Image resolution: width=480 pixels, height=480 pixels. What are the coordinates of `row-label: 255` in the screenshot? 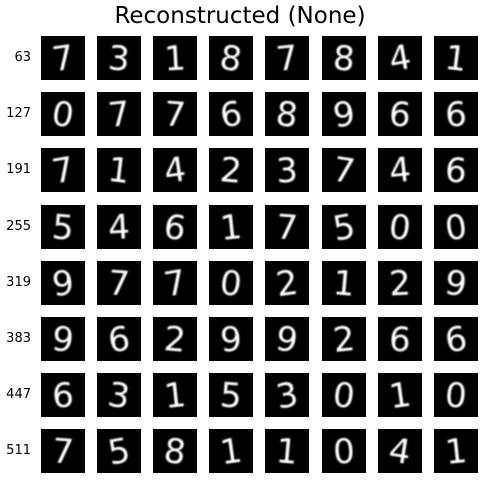 It's located at (18, 226).